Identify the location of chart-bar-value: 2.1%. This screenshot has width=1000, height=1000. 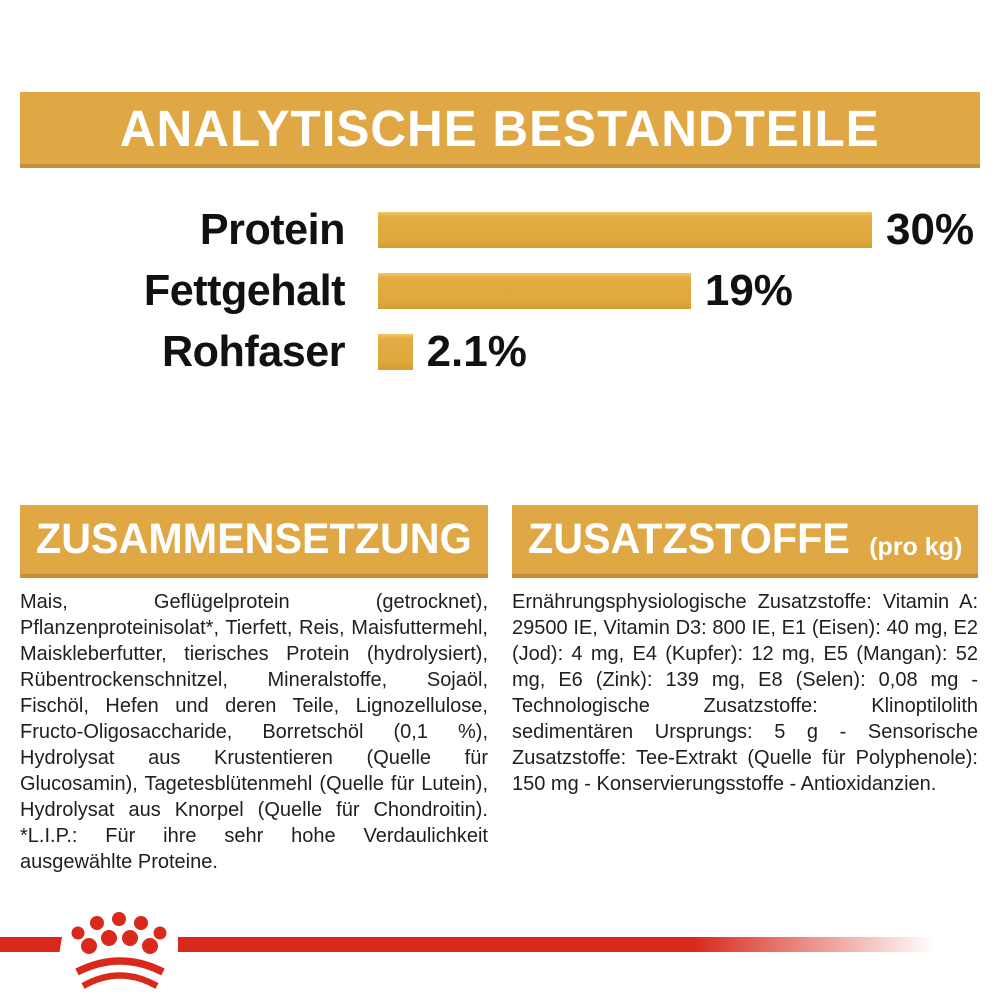
(476, 351).